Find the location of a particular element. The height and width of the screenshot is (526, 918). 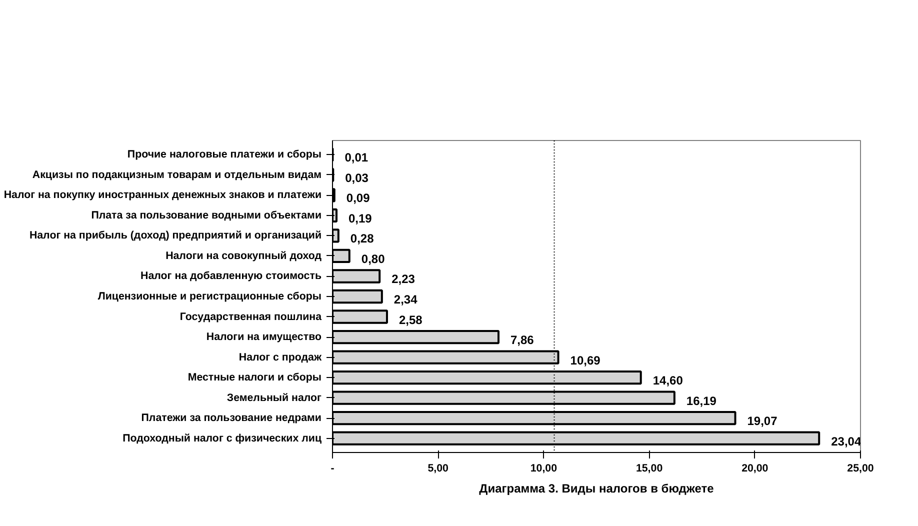

x-tick-label: 5,00 is located at coordinates (438, 468).